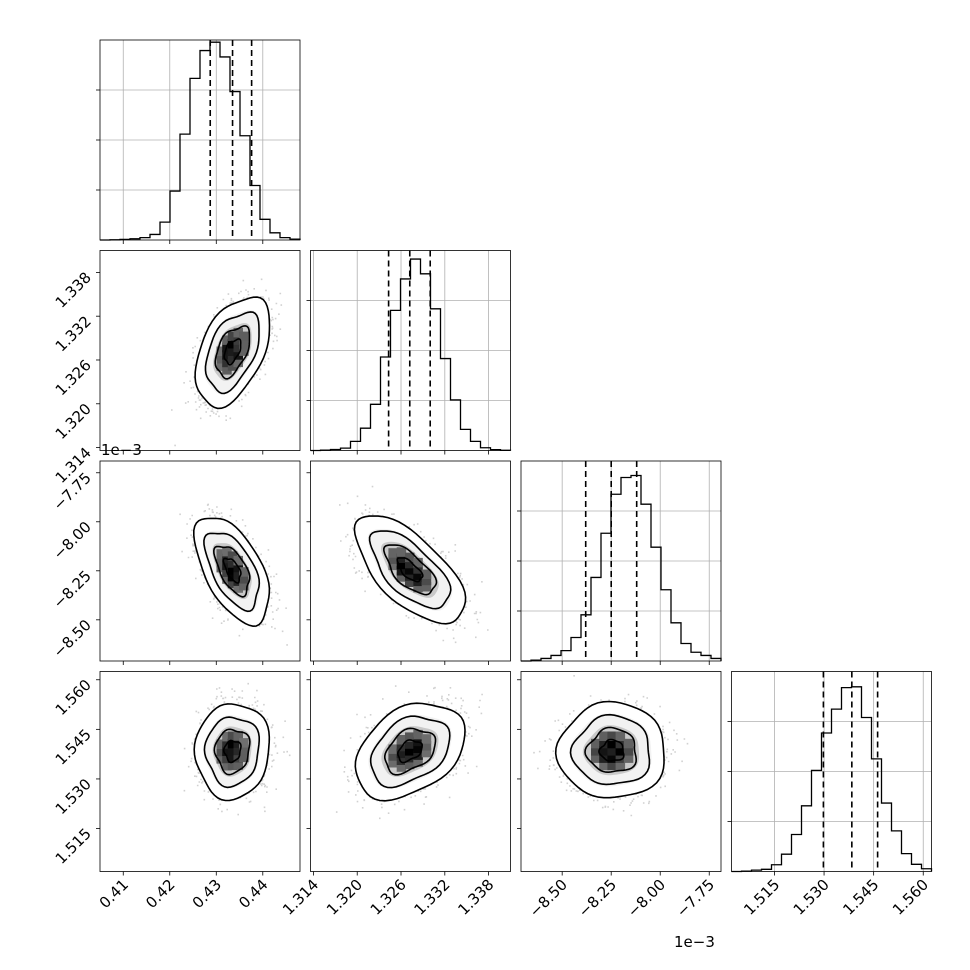  Describe the element at coordinates (72, 565) in the screenshot. I see `y-axis-labels-3: −8.50−8.25−8.00−7.75` at that location.